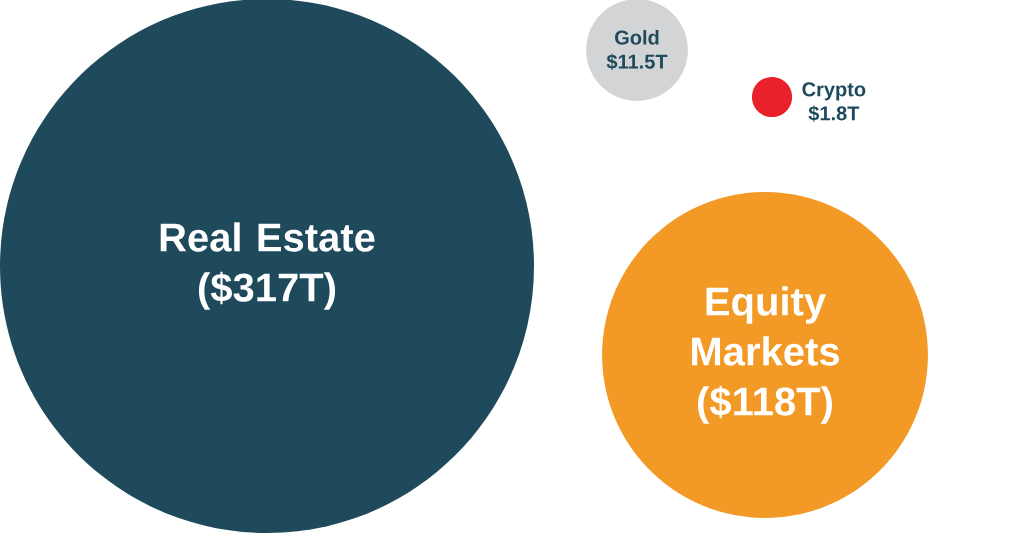 The image size is (1024, 533). I want to click on category-label: Gold, so click(637, 37).